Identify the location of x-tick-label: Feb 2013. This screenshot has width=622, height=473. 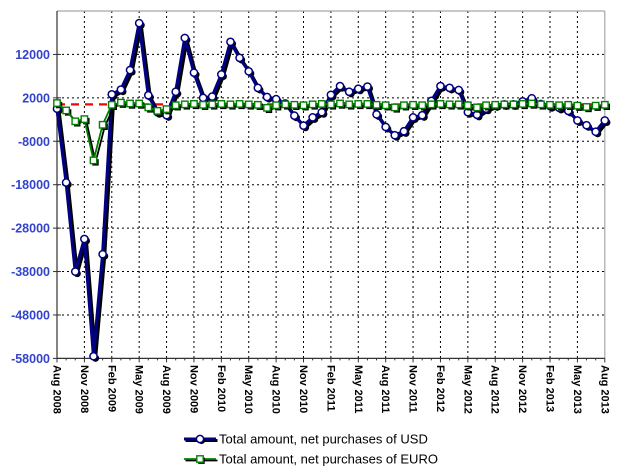
(550, 388).